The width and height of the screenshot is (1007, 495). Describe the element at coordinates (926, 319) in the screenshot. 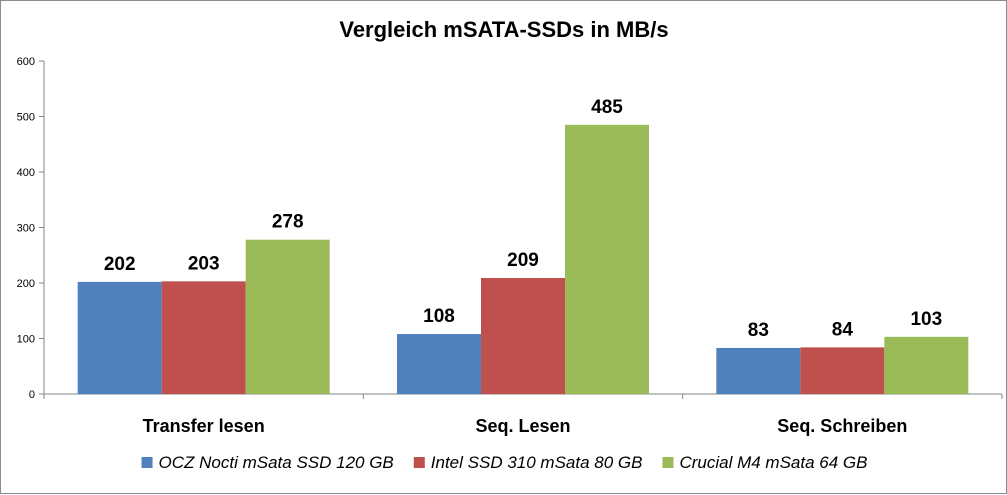

I see `data-label: 103` at that location.